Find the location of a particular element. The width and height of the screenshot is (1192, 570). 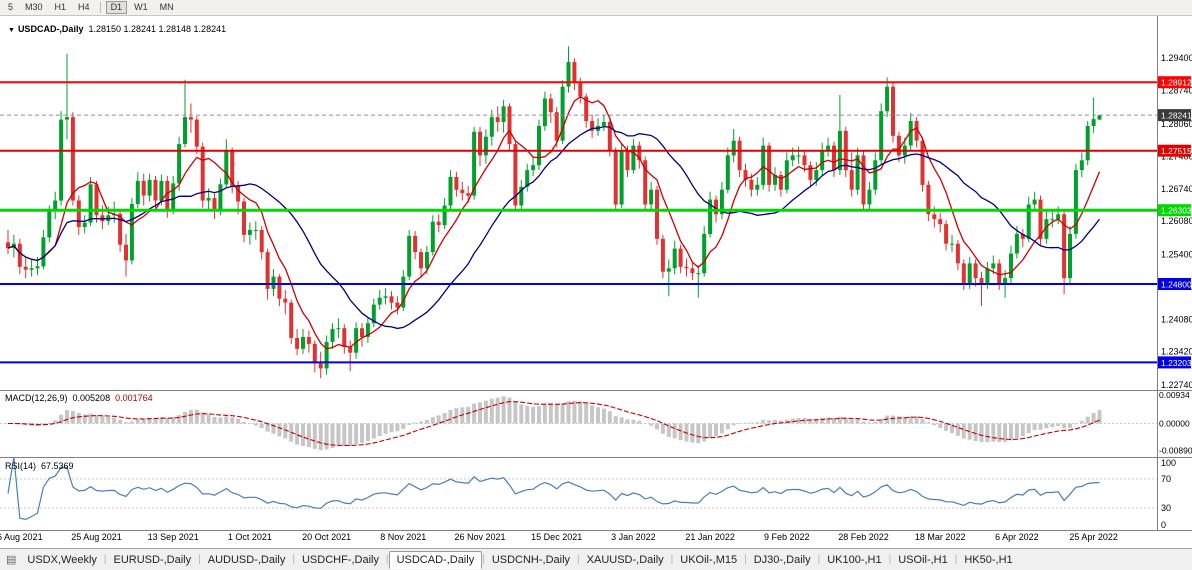

rsi-pane is located at coordinates (578, 488).